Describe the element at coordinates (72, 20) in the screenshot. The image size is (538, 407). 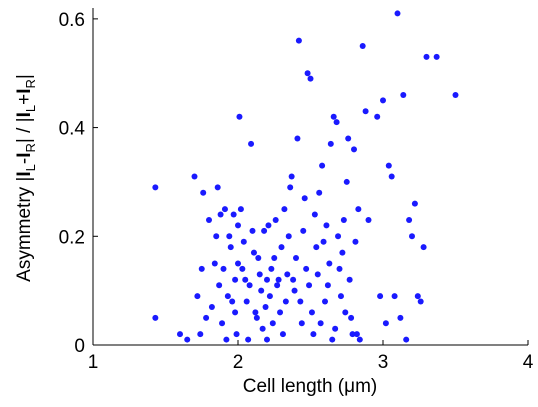
I see `y-tick-label: 0.6` at that location.